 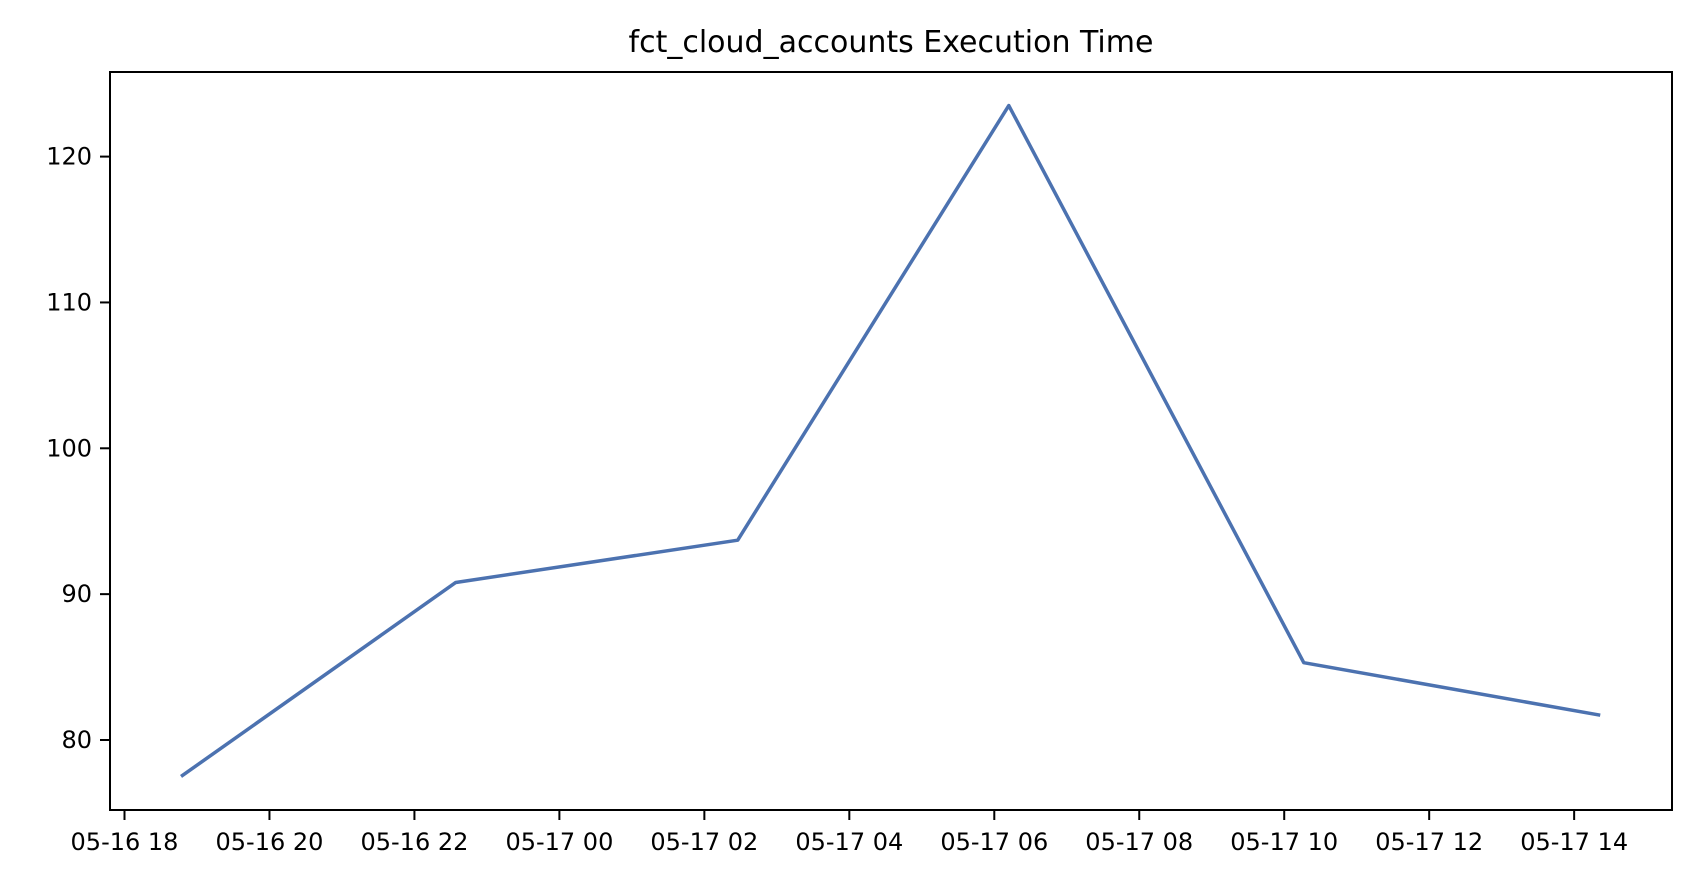 What do you see at coordinates (849, 842) in the screenshot?
I see `x-axis-tick-label: 05-17 04` at bounding box center [849, 842].